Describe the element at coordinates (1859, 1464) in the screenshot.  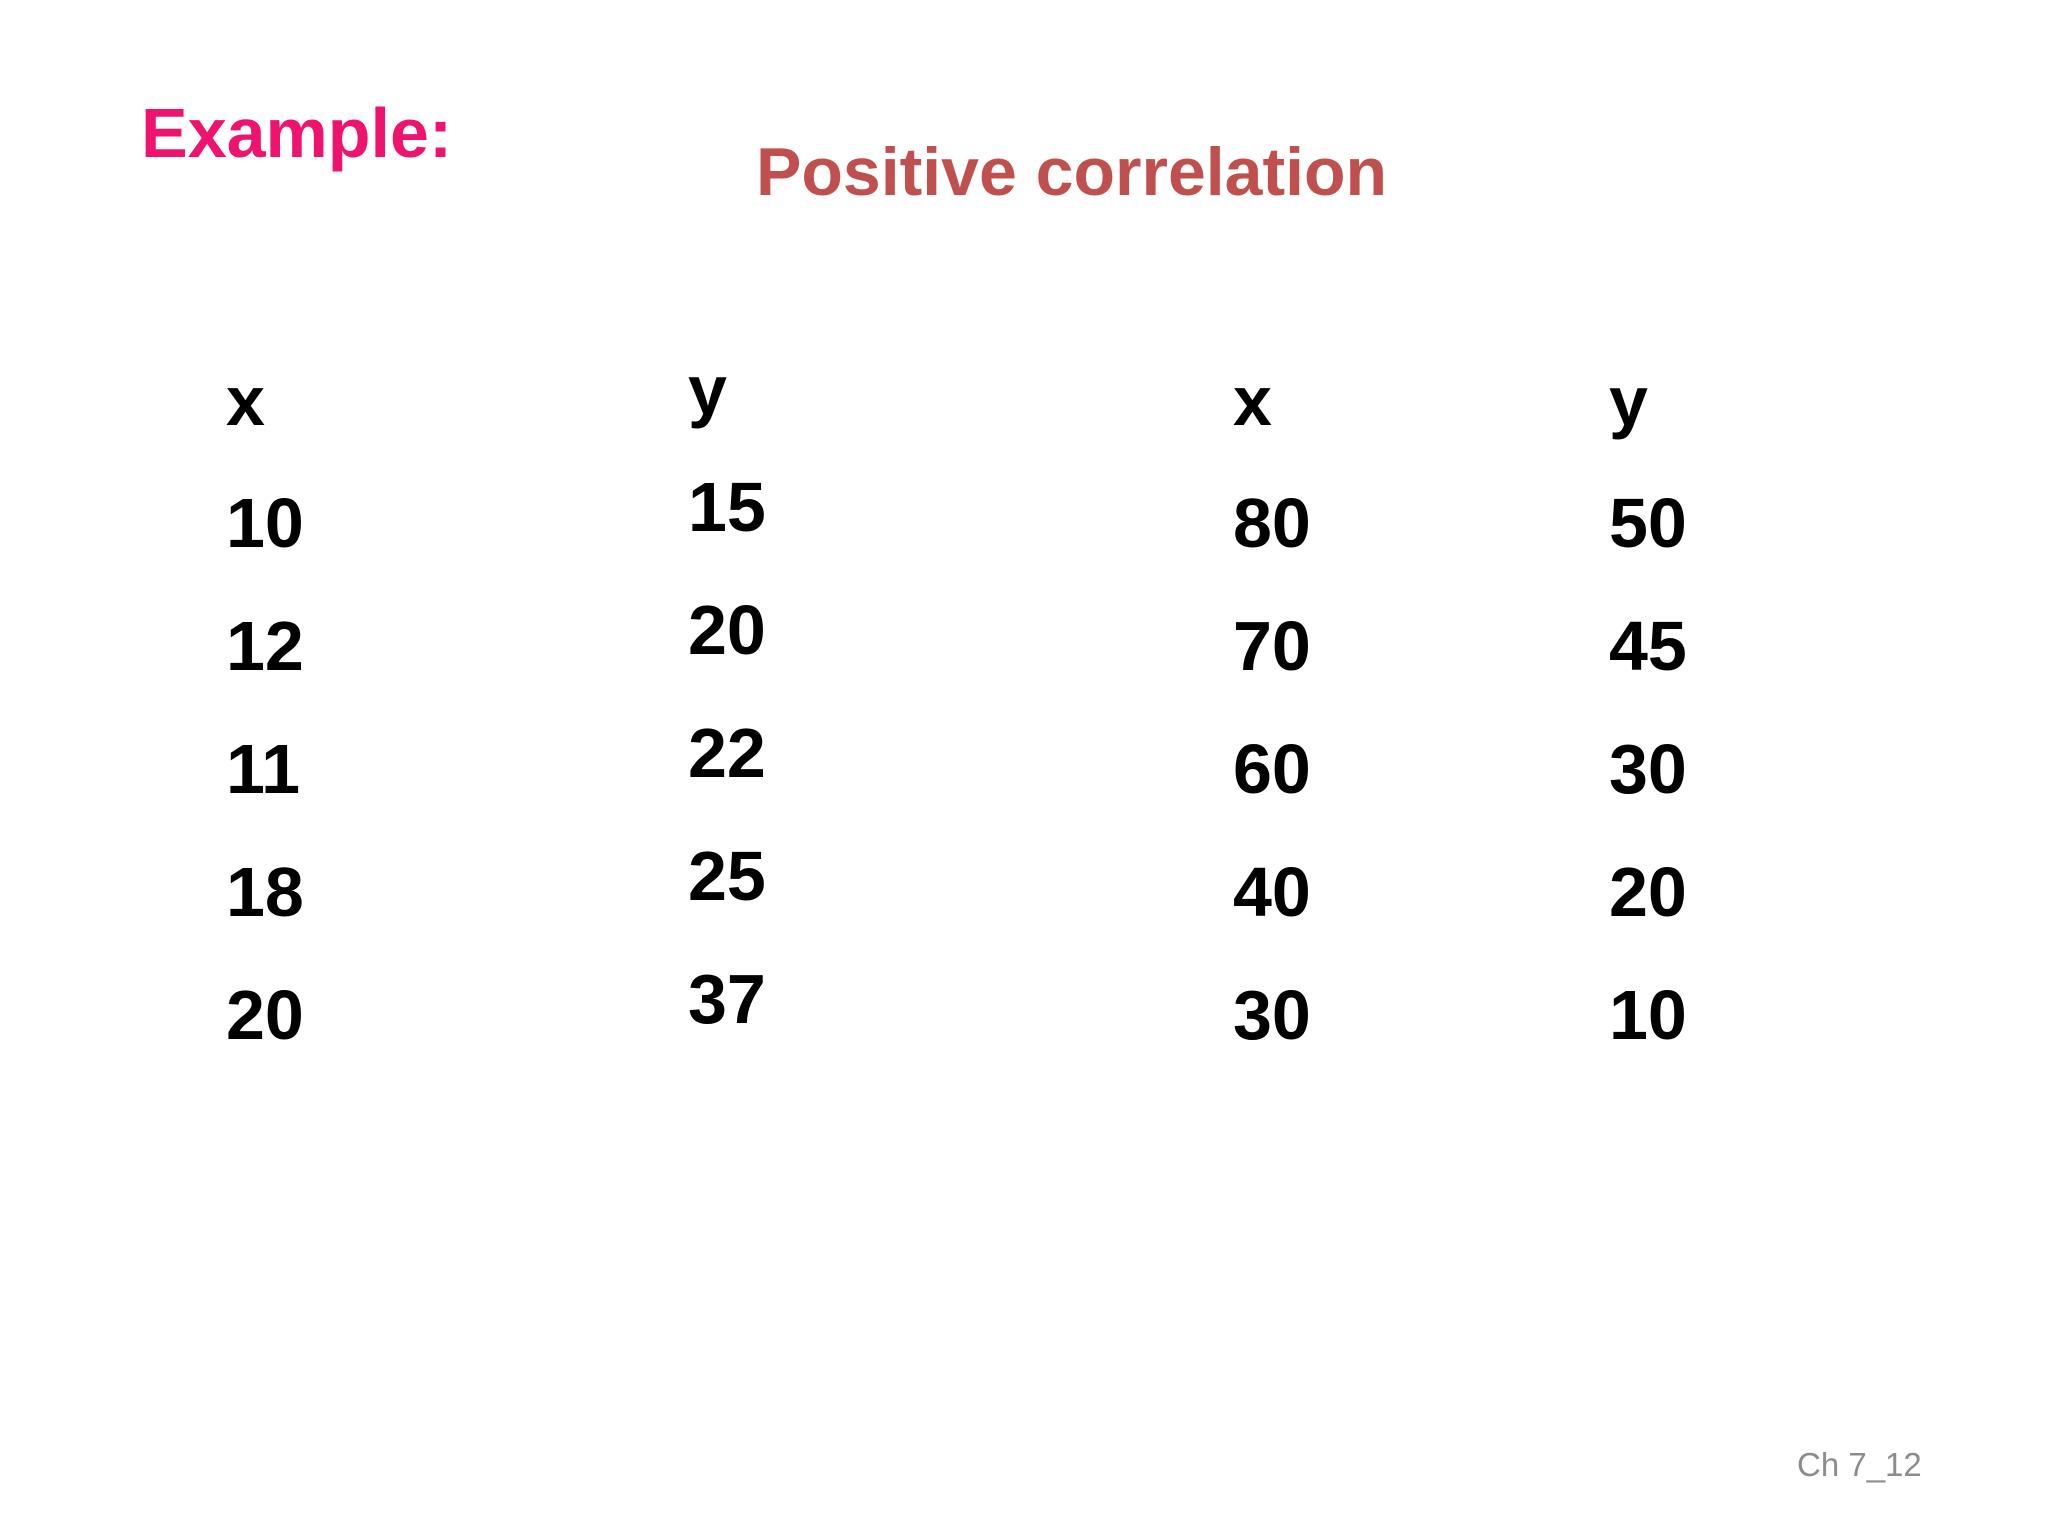
I see `slide-number: Ch 7_12` at that location.